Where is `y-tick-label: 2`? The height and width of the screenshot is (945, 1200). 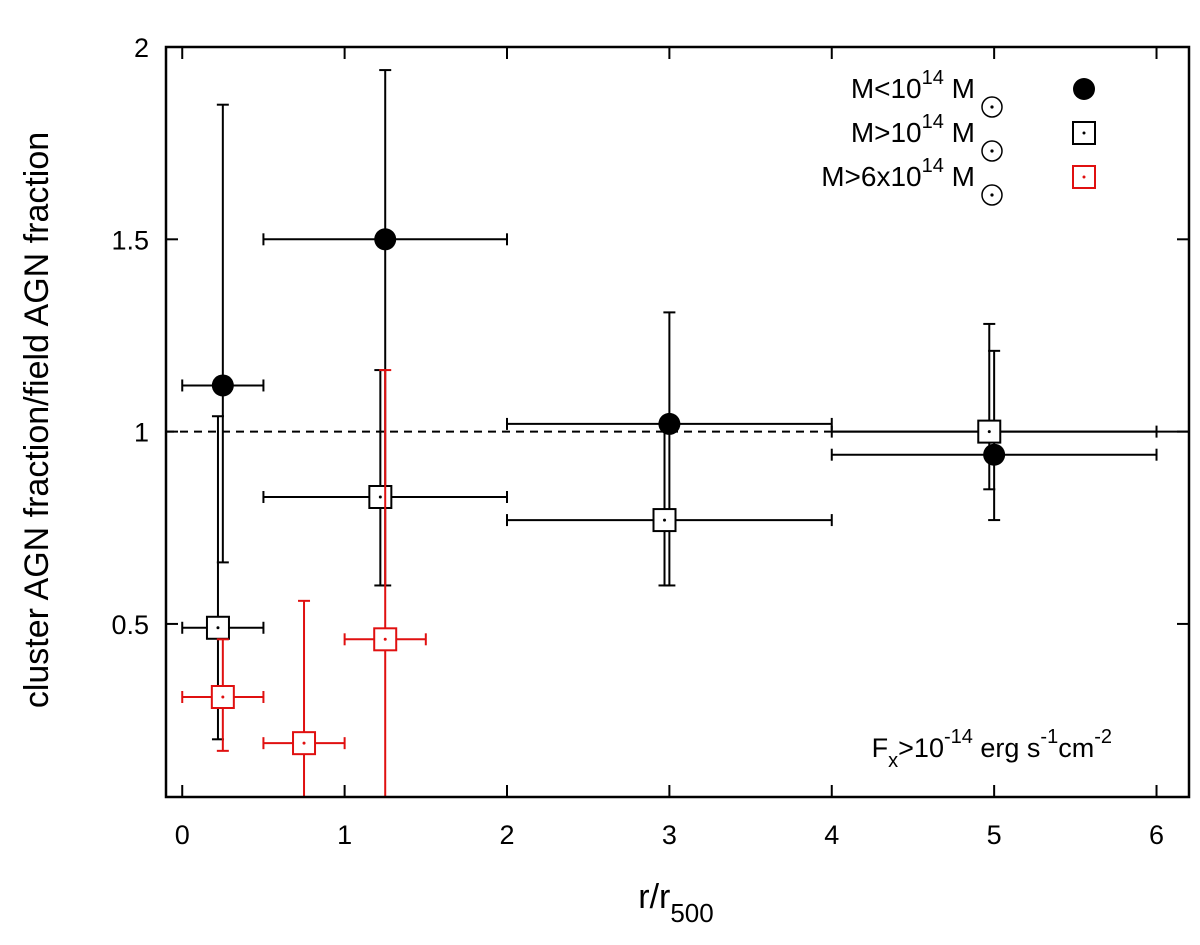
y-tick-label: 2 is located at coordinates (141, 48).